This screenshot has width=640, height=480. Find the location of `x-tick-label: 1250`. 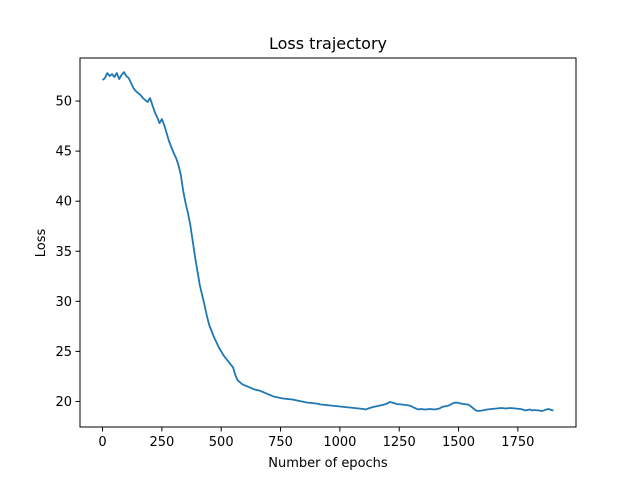

x-tick-label: 1250 is located at coordinates (399, 442).